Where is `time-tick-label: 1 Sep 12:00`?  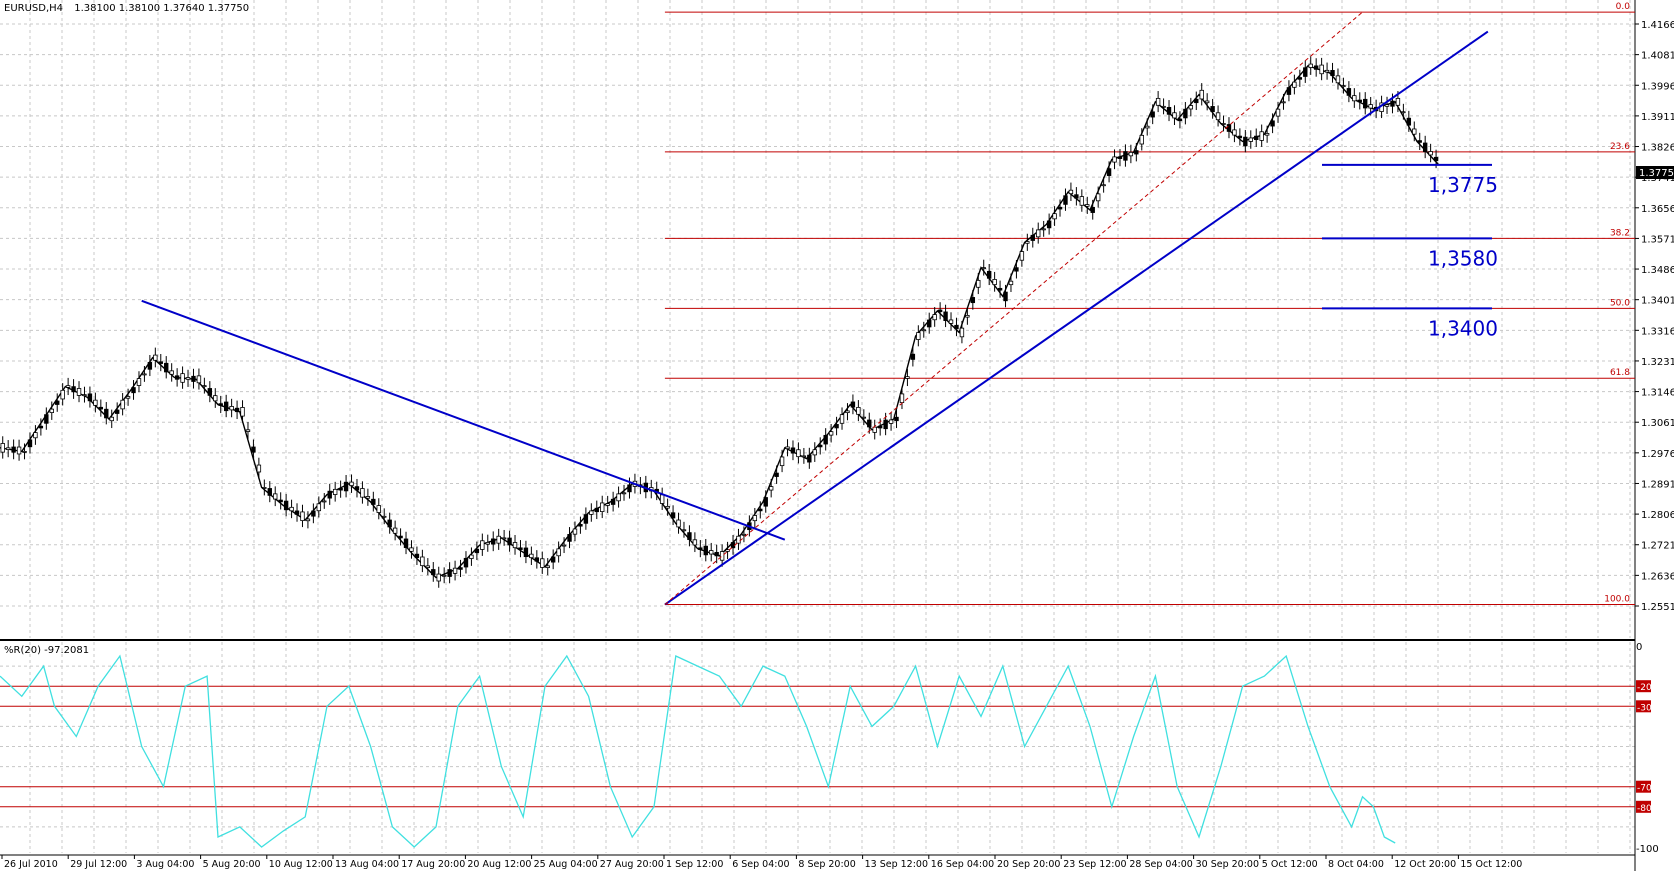 time-tick-label: 1 Sep 12:00 is located at coordinates (694, 864).